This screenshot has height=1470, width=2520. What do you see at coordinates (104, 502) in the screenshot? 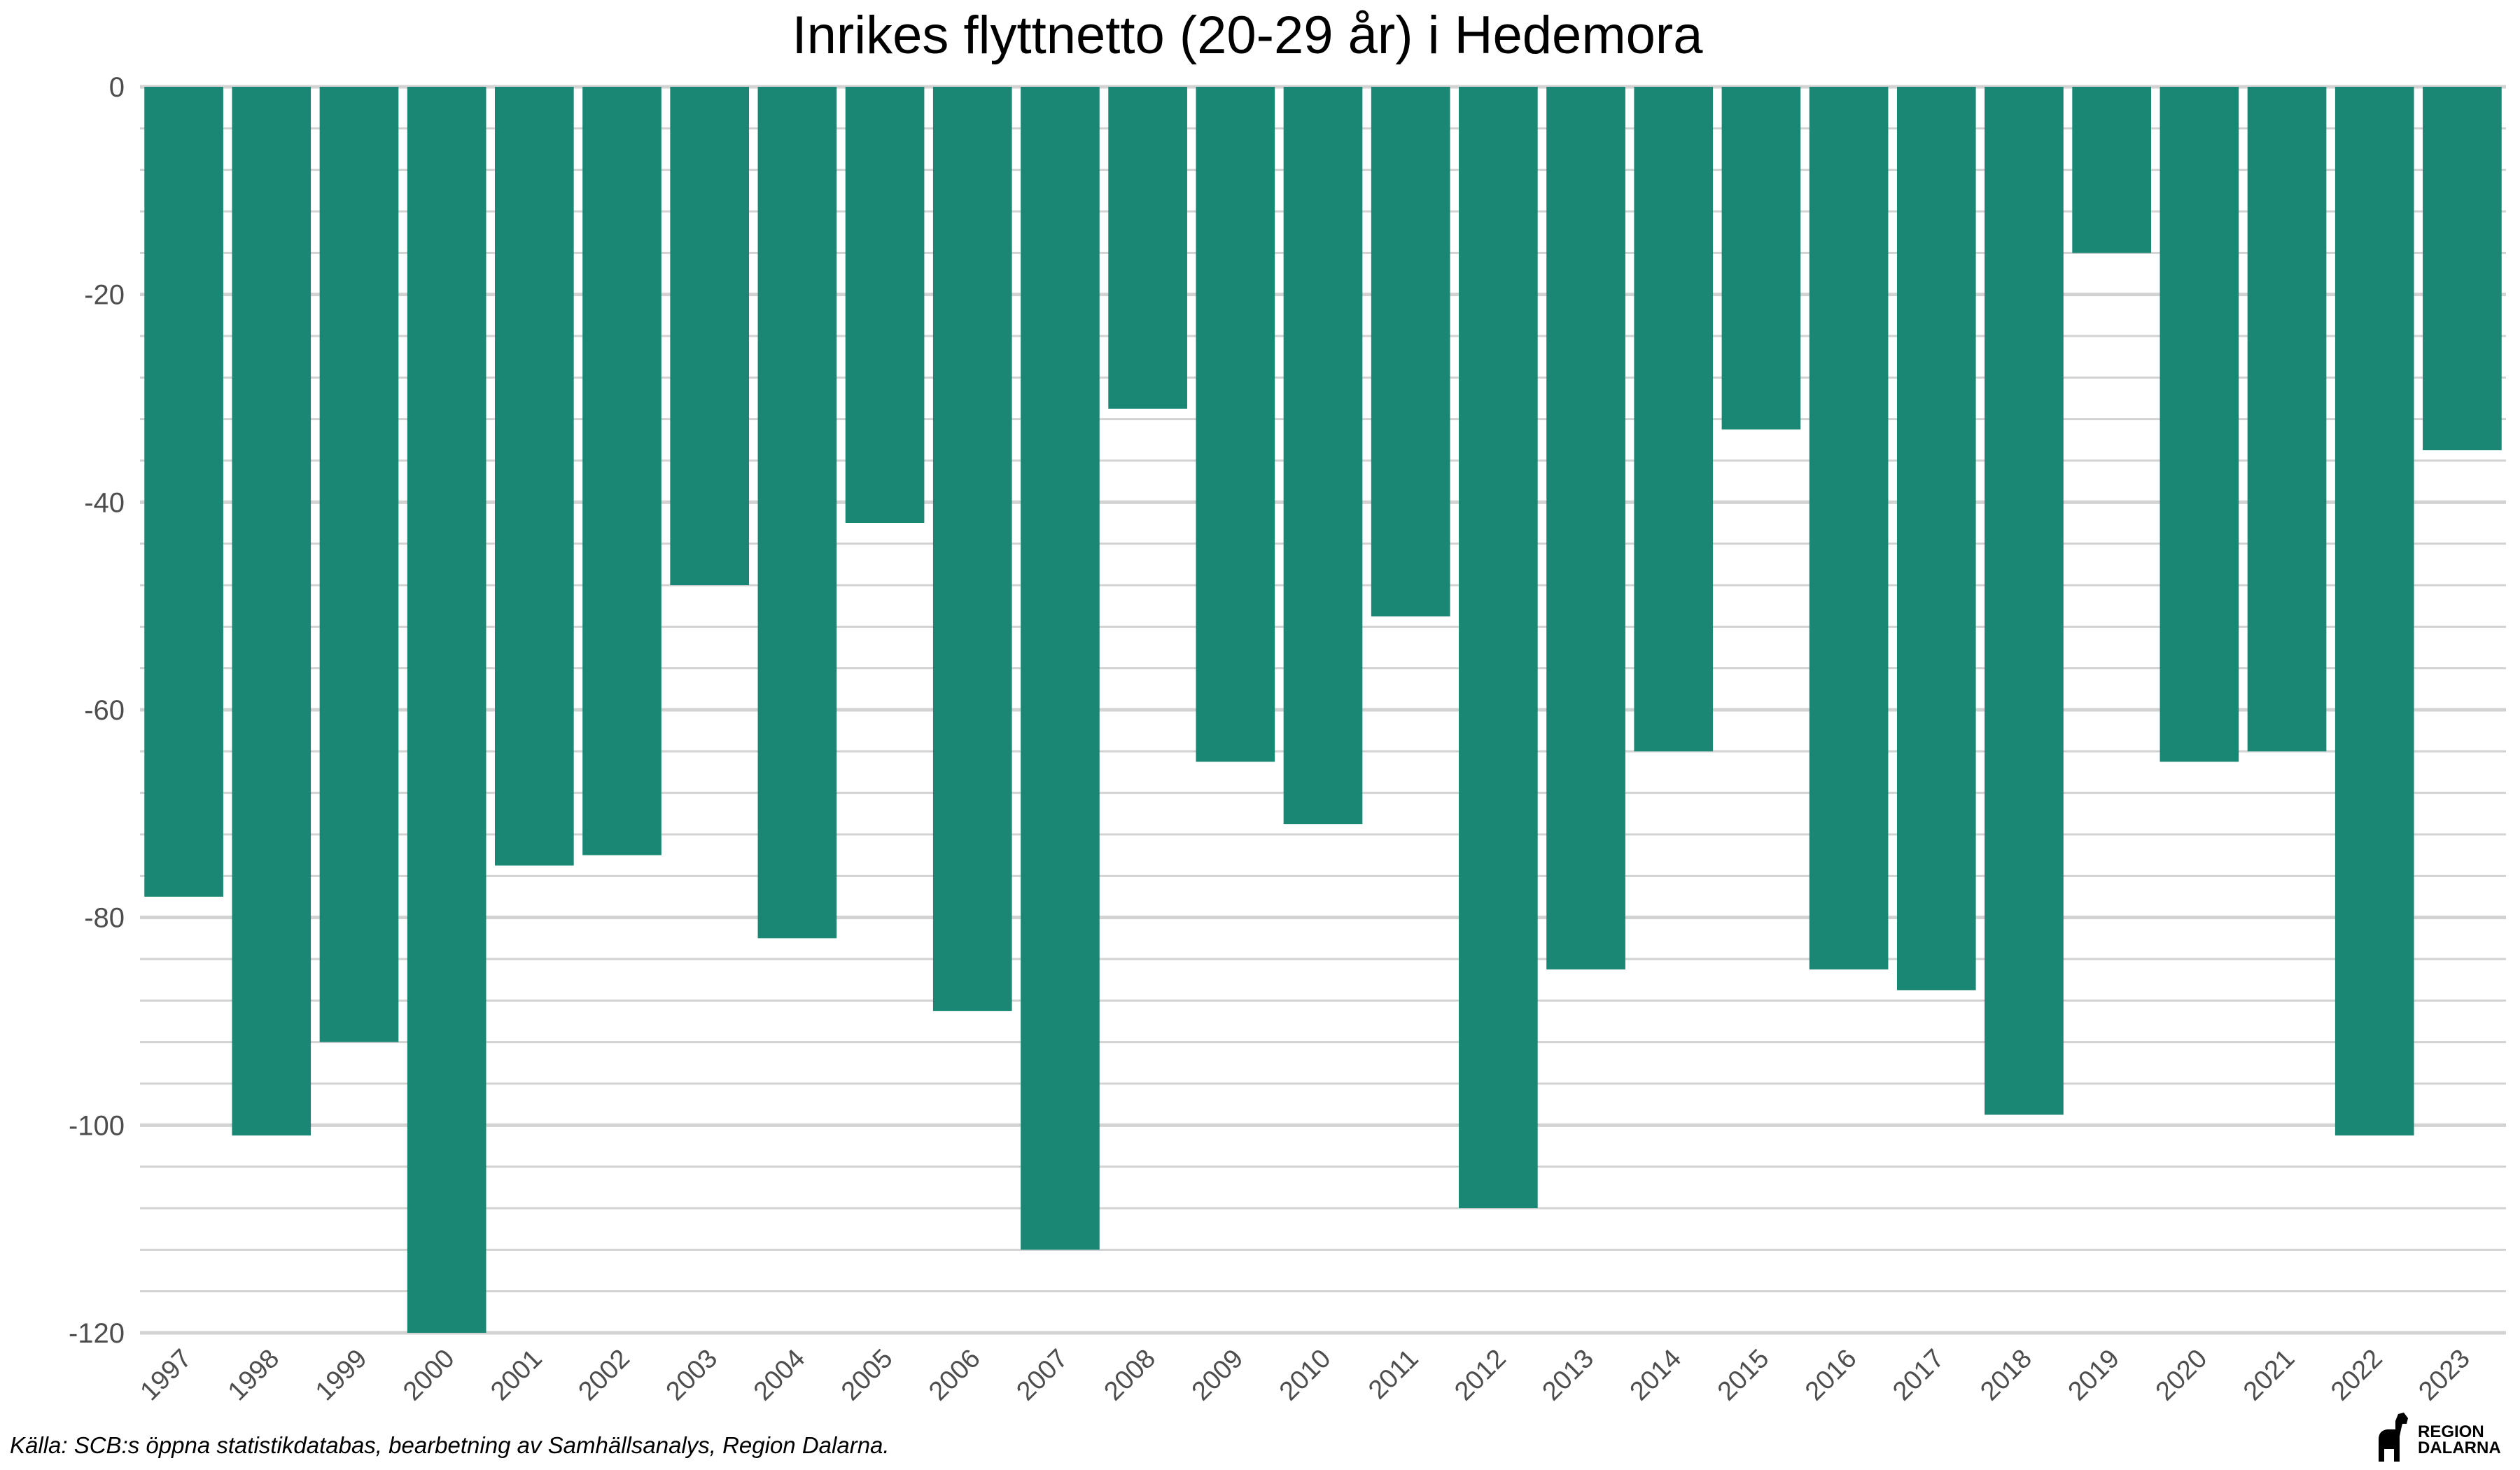
I see `y-tick-label: -40` at bounding box center [104, 502].